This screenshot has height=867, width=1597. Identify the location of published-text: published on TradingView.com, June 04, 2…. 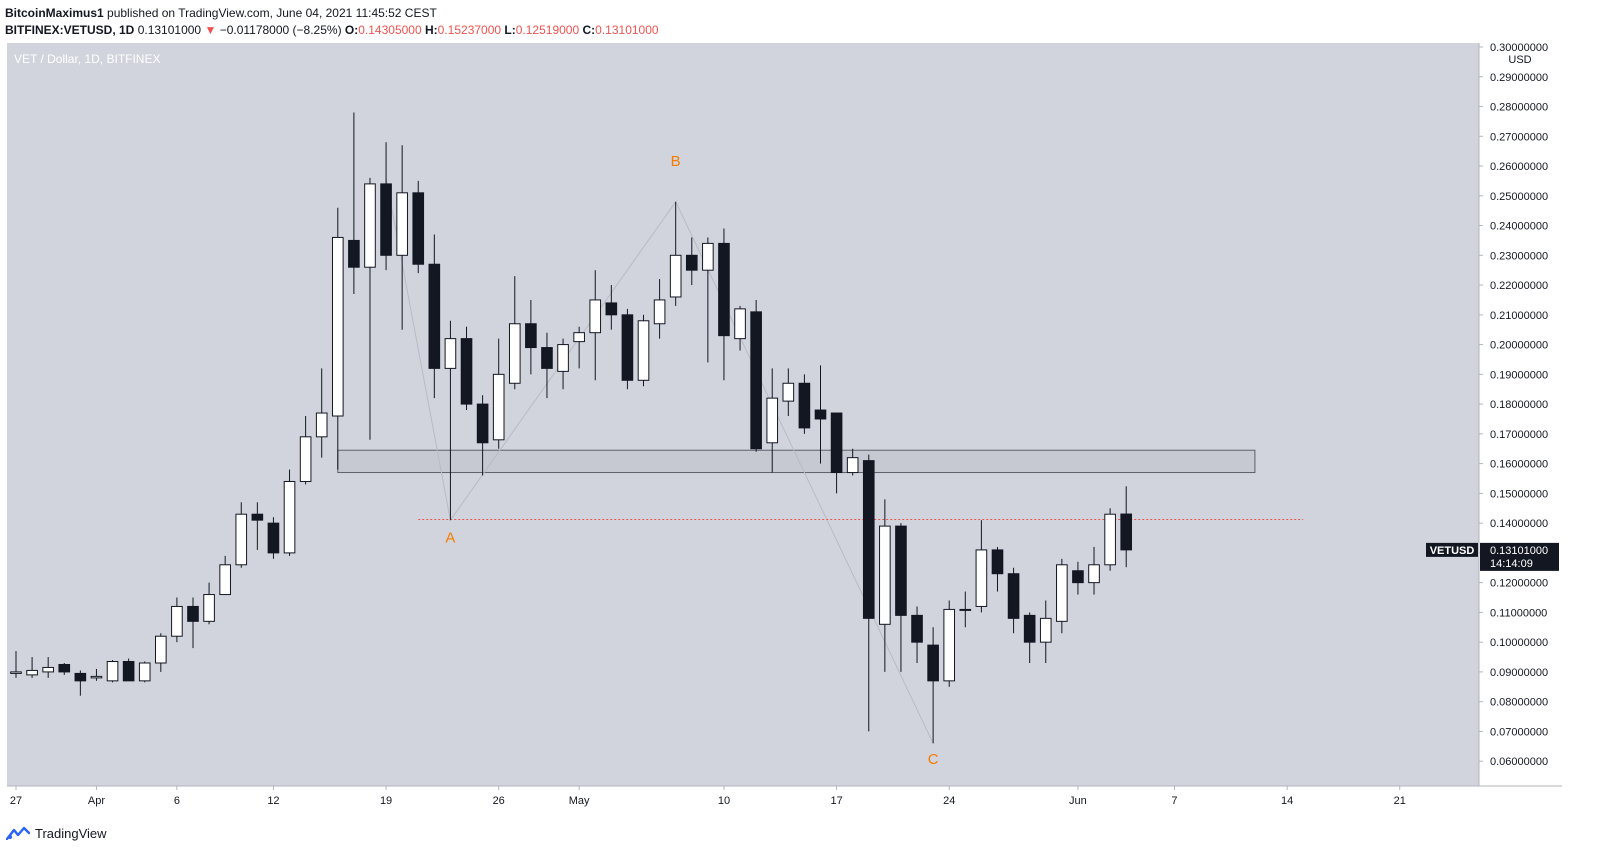
(270, 13).